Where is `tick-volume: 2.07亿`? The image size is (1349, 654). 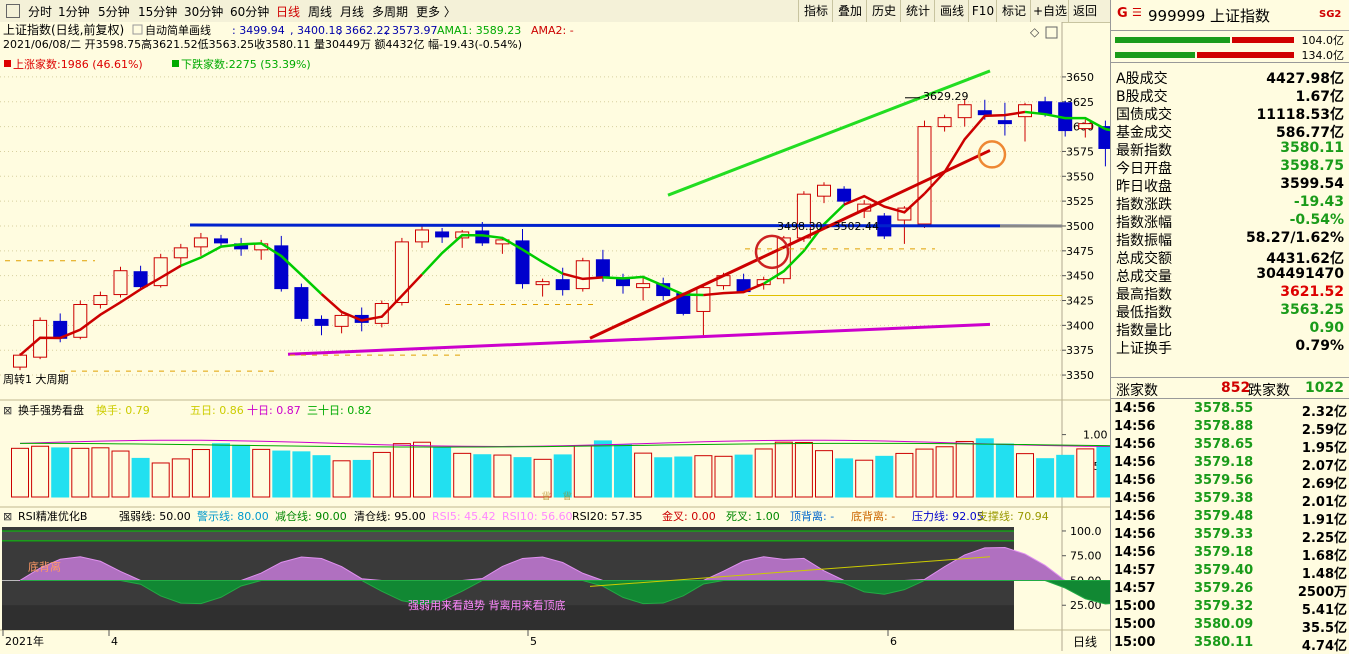
tick-volume: 2.07亿 is located at coordinates (1324, 466).